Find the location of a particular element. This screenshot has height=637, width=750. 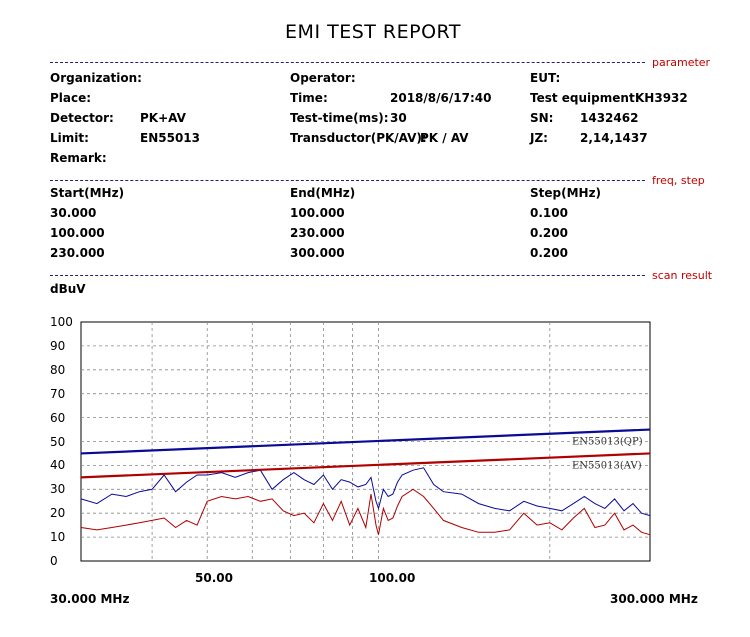

series-line-av is located at coordinates (365, 512).